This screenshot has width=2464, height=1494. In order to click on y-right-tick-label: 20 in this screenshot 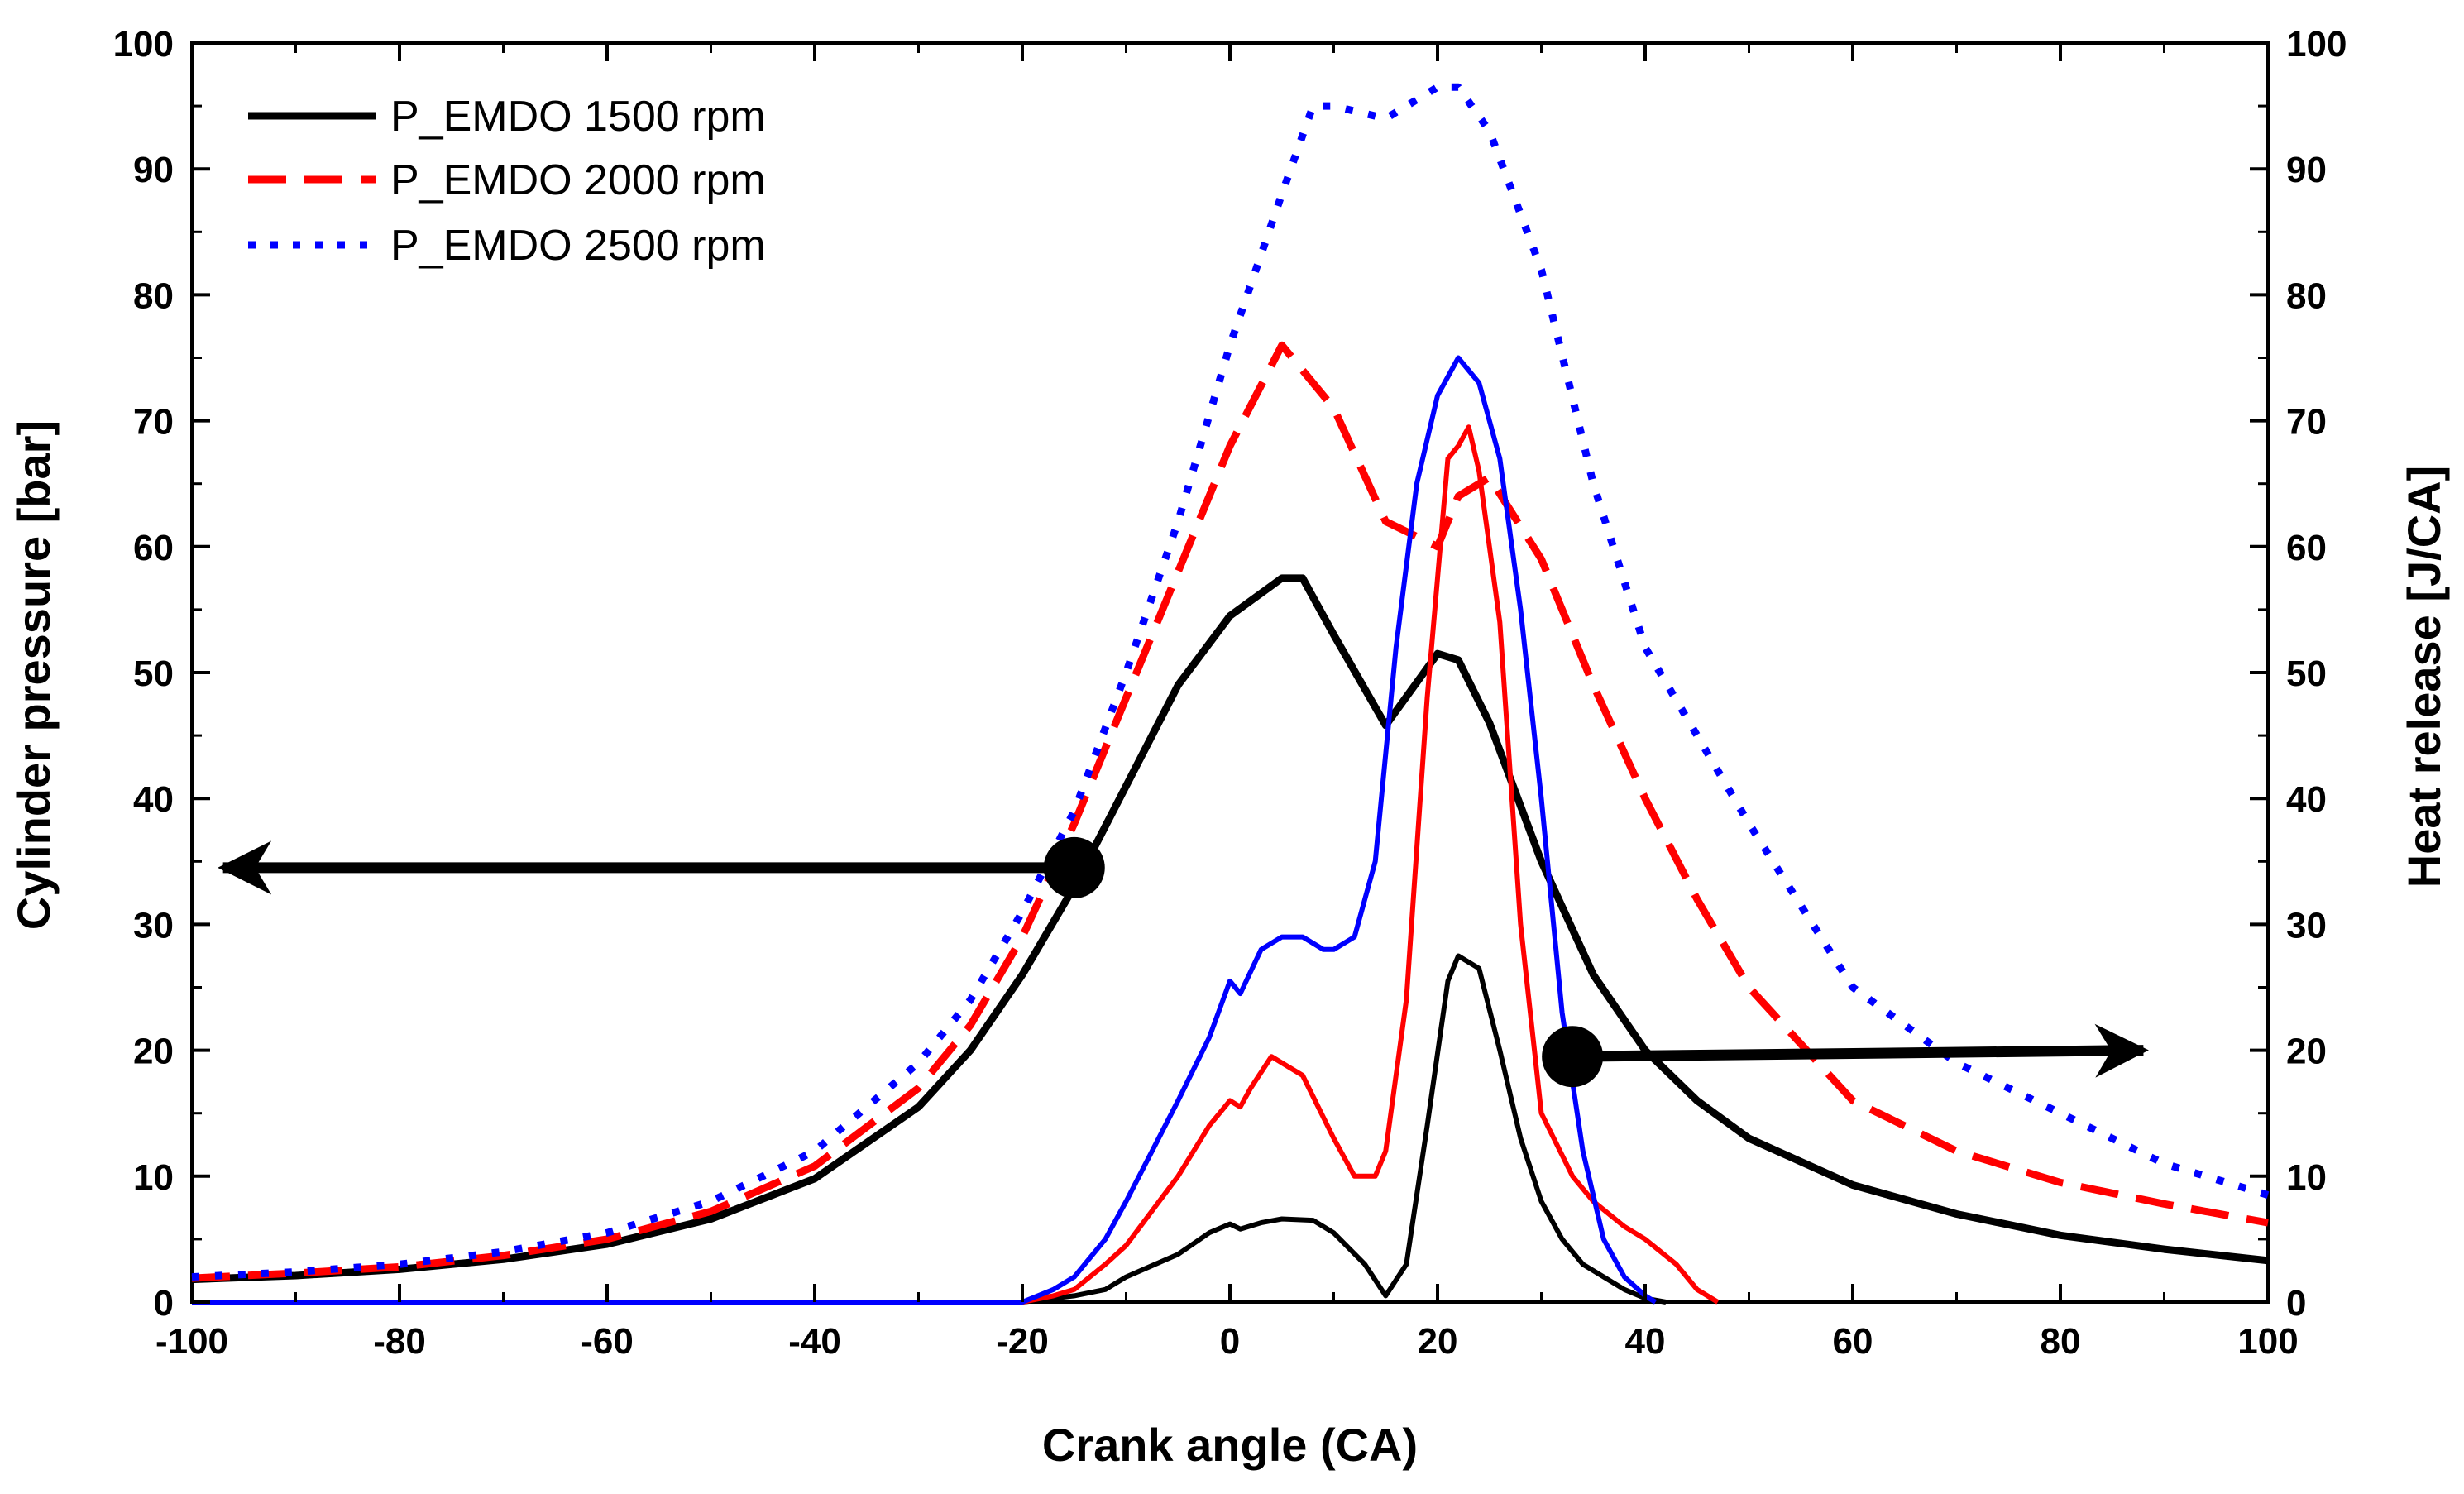, I will do `click(2306, 1052)`.